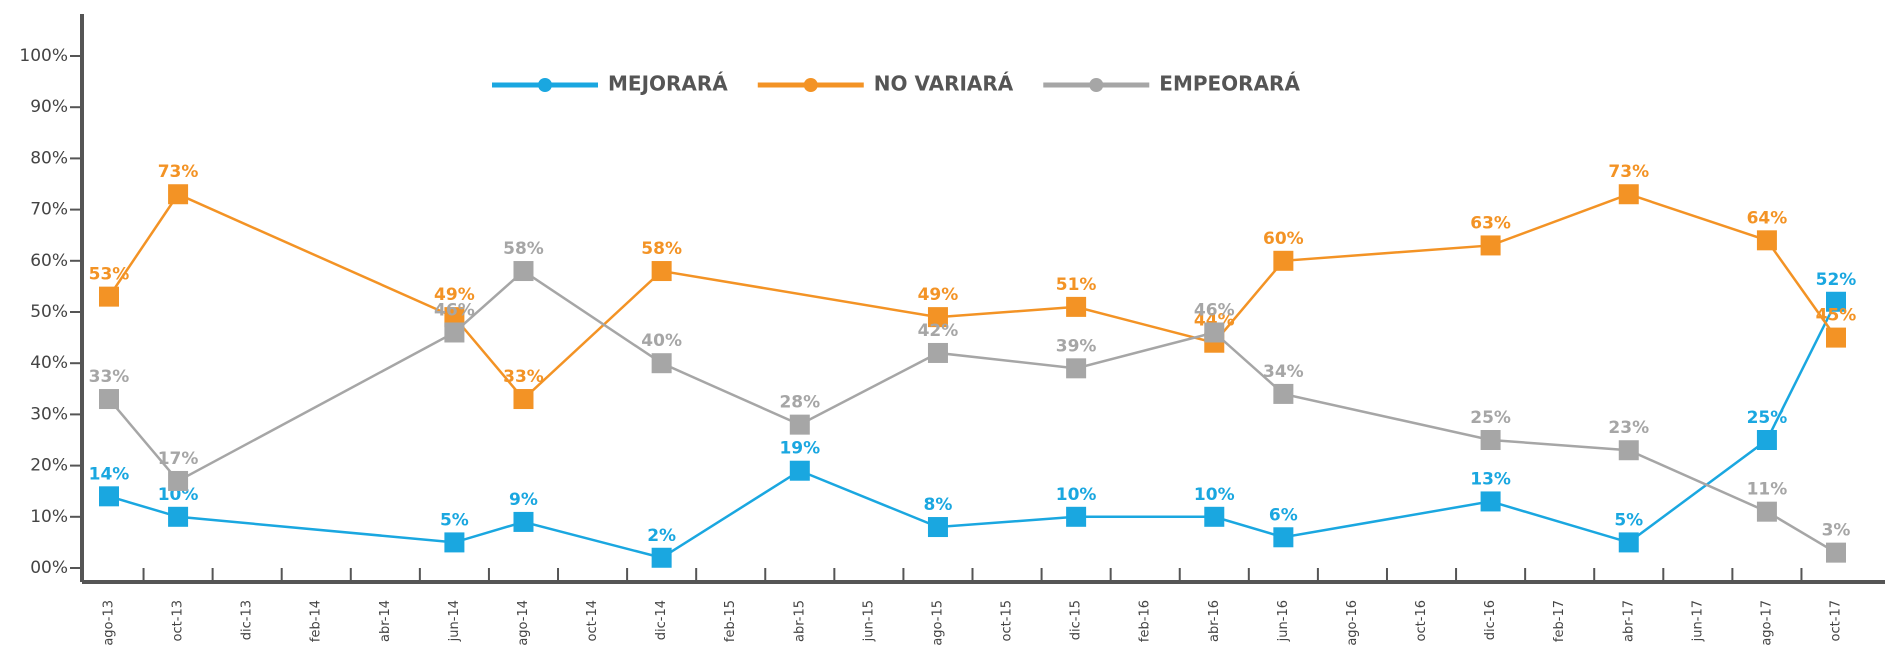 This screenshot has width=1900, height=665. Describe the element at coordinates (316, 621) in the screenshot. I see `x-tick-label: feb-14` at that location.